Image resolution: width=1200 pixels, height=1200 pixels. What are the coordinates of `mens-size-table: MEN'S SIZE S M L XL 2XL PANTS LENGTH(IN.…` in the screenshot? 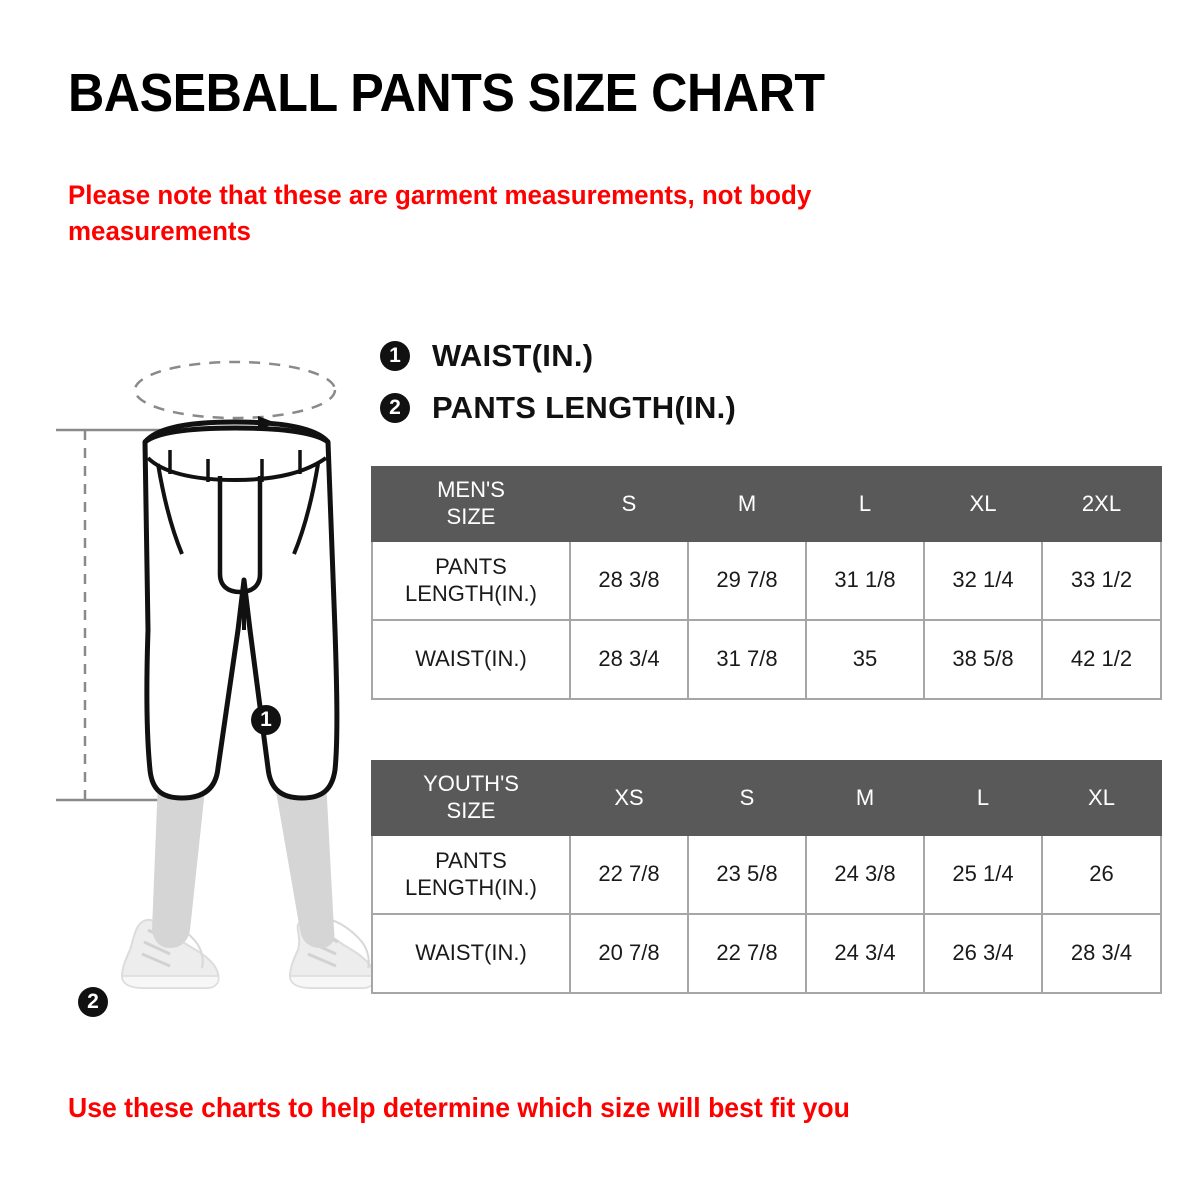 It's located at (766, 583).